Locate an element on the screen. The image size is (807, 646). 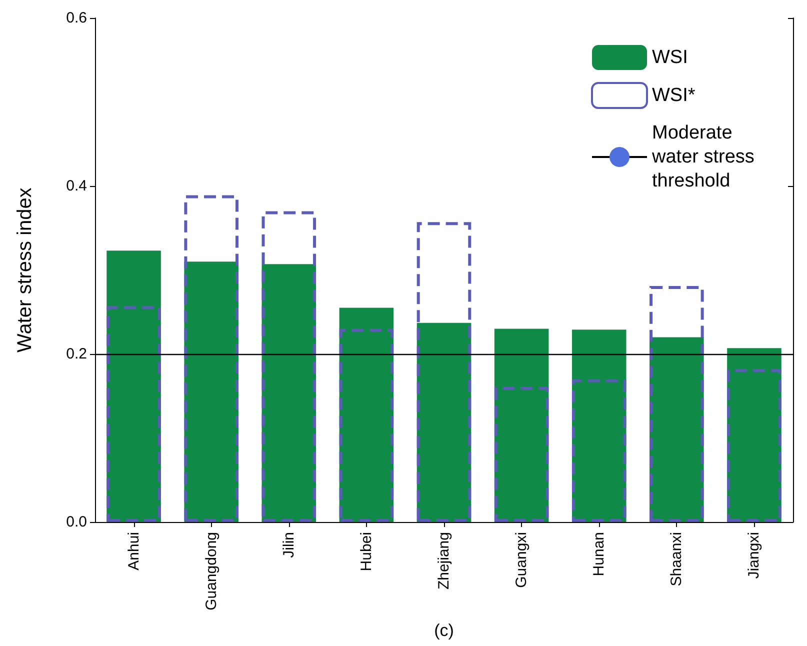
legend-label: Moderate water stress threshold is located at coordinates (705, 157).